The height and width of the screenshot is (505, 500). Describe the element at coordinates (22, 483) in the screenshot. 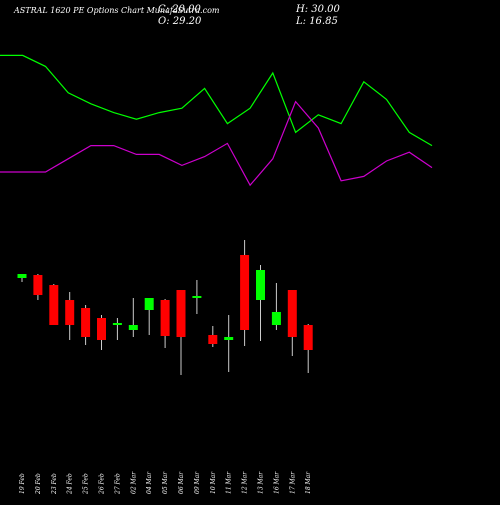

I see `date-label: 19 Feb` at that location.